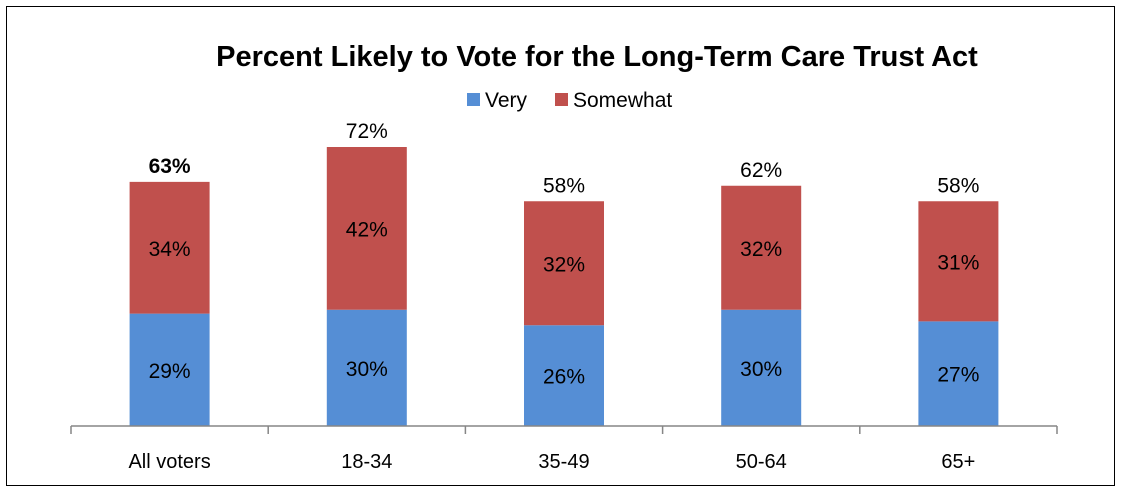 The image size is (1123, 494). Describe the element at coordinates (367, 131) in the screenshot. I see `total-label-18-34: 72%` at that location.